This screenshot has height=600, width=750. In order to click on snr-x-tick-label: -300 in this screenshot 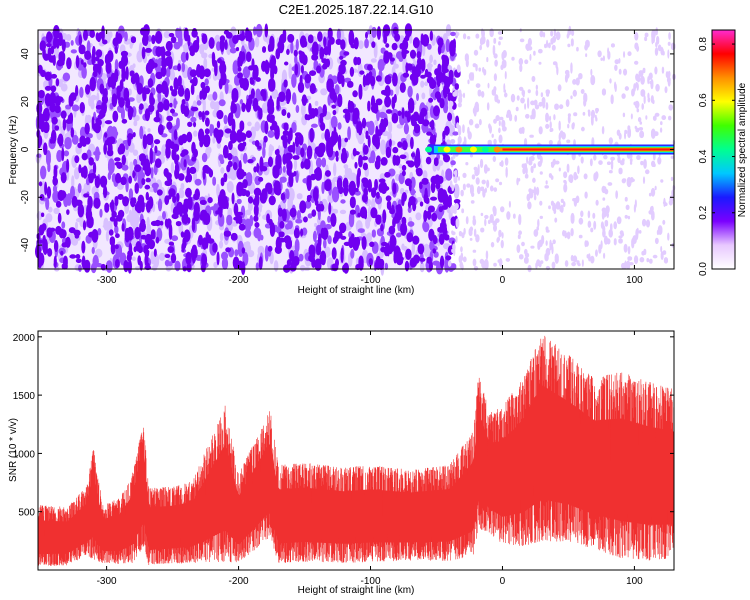, I will do `click(107, 581)`.